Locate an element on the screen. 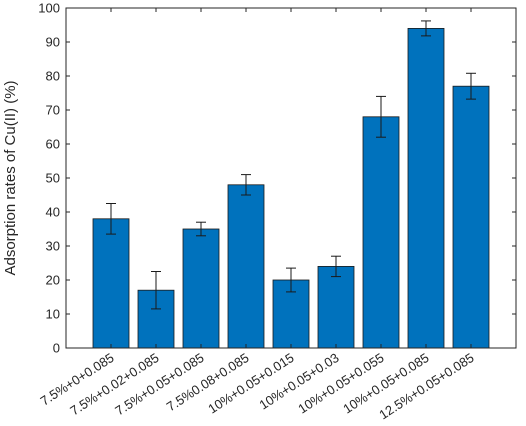 The height and width of the screenshot is (426, 526). y-tick-label: 0 is located at coordinates (56, 348).